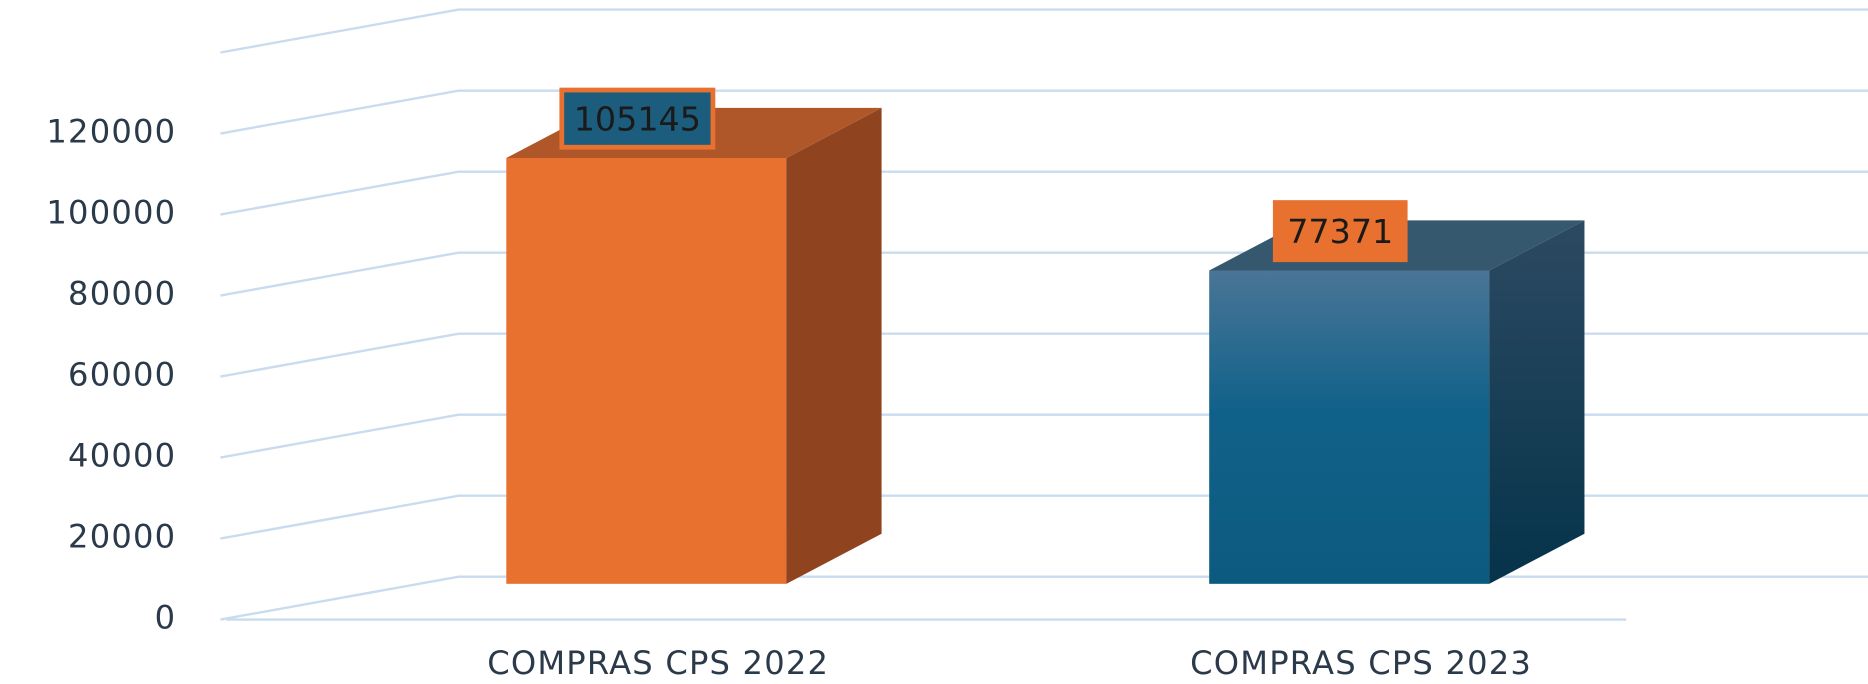 Image resolution: width=1868 pixels, height=684 pixels. I want to click on y-tick-label: 20000, so click(122, 537).